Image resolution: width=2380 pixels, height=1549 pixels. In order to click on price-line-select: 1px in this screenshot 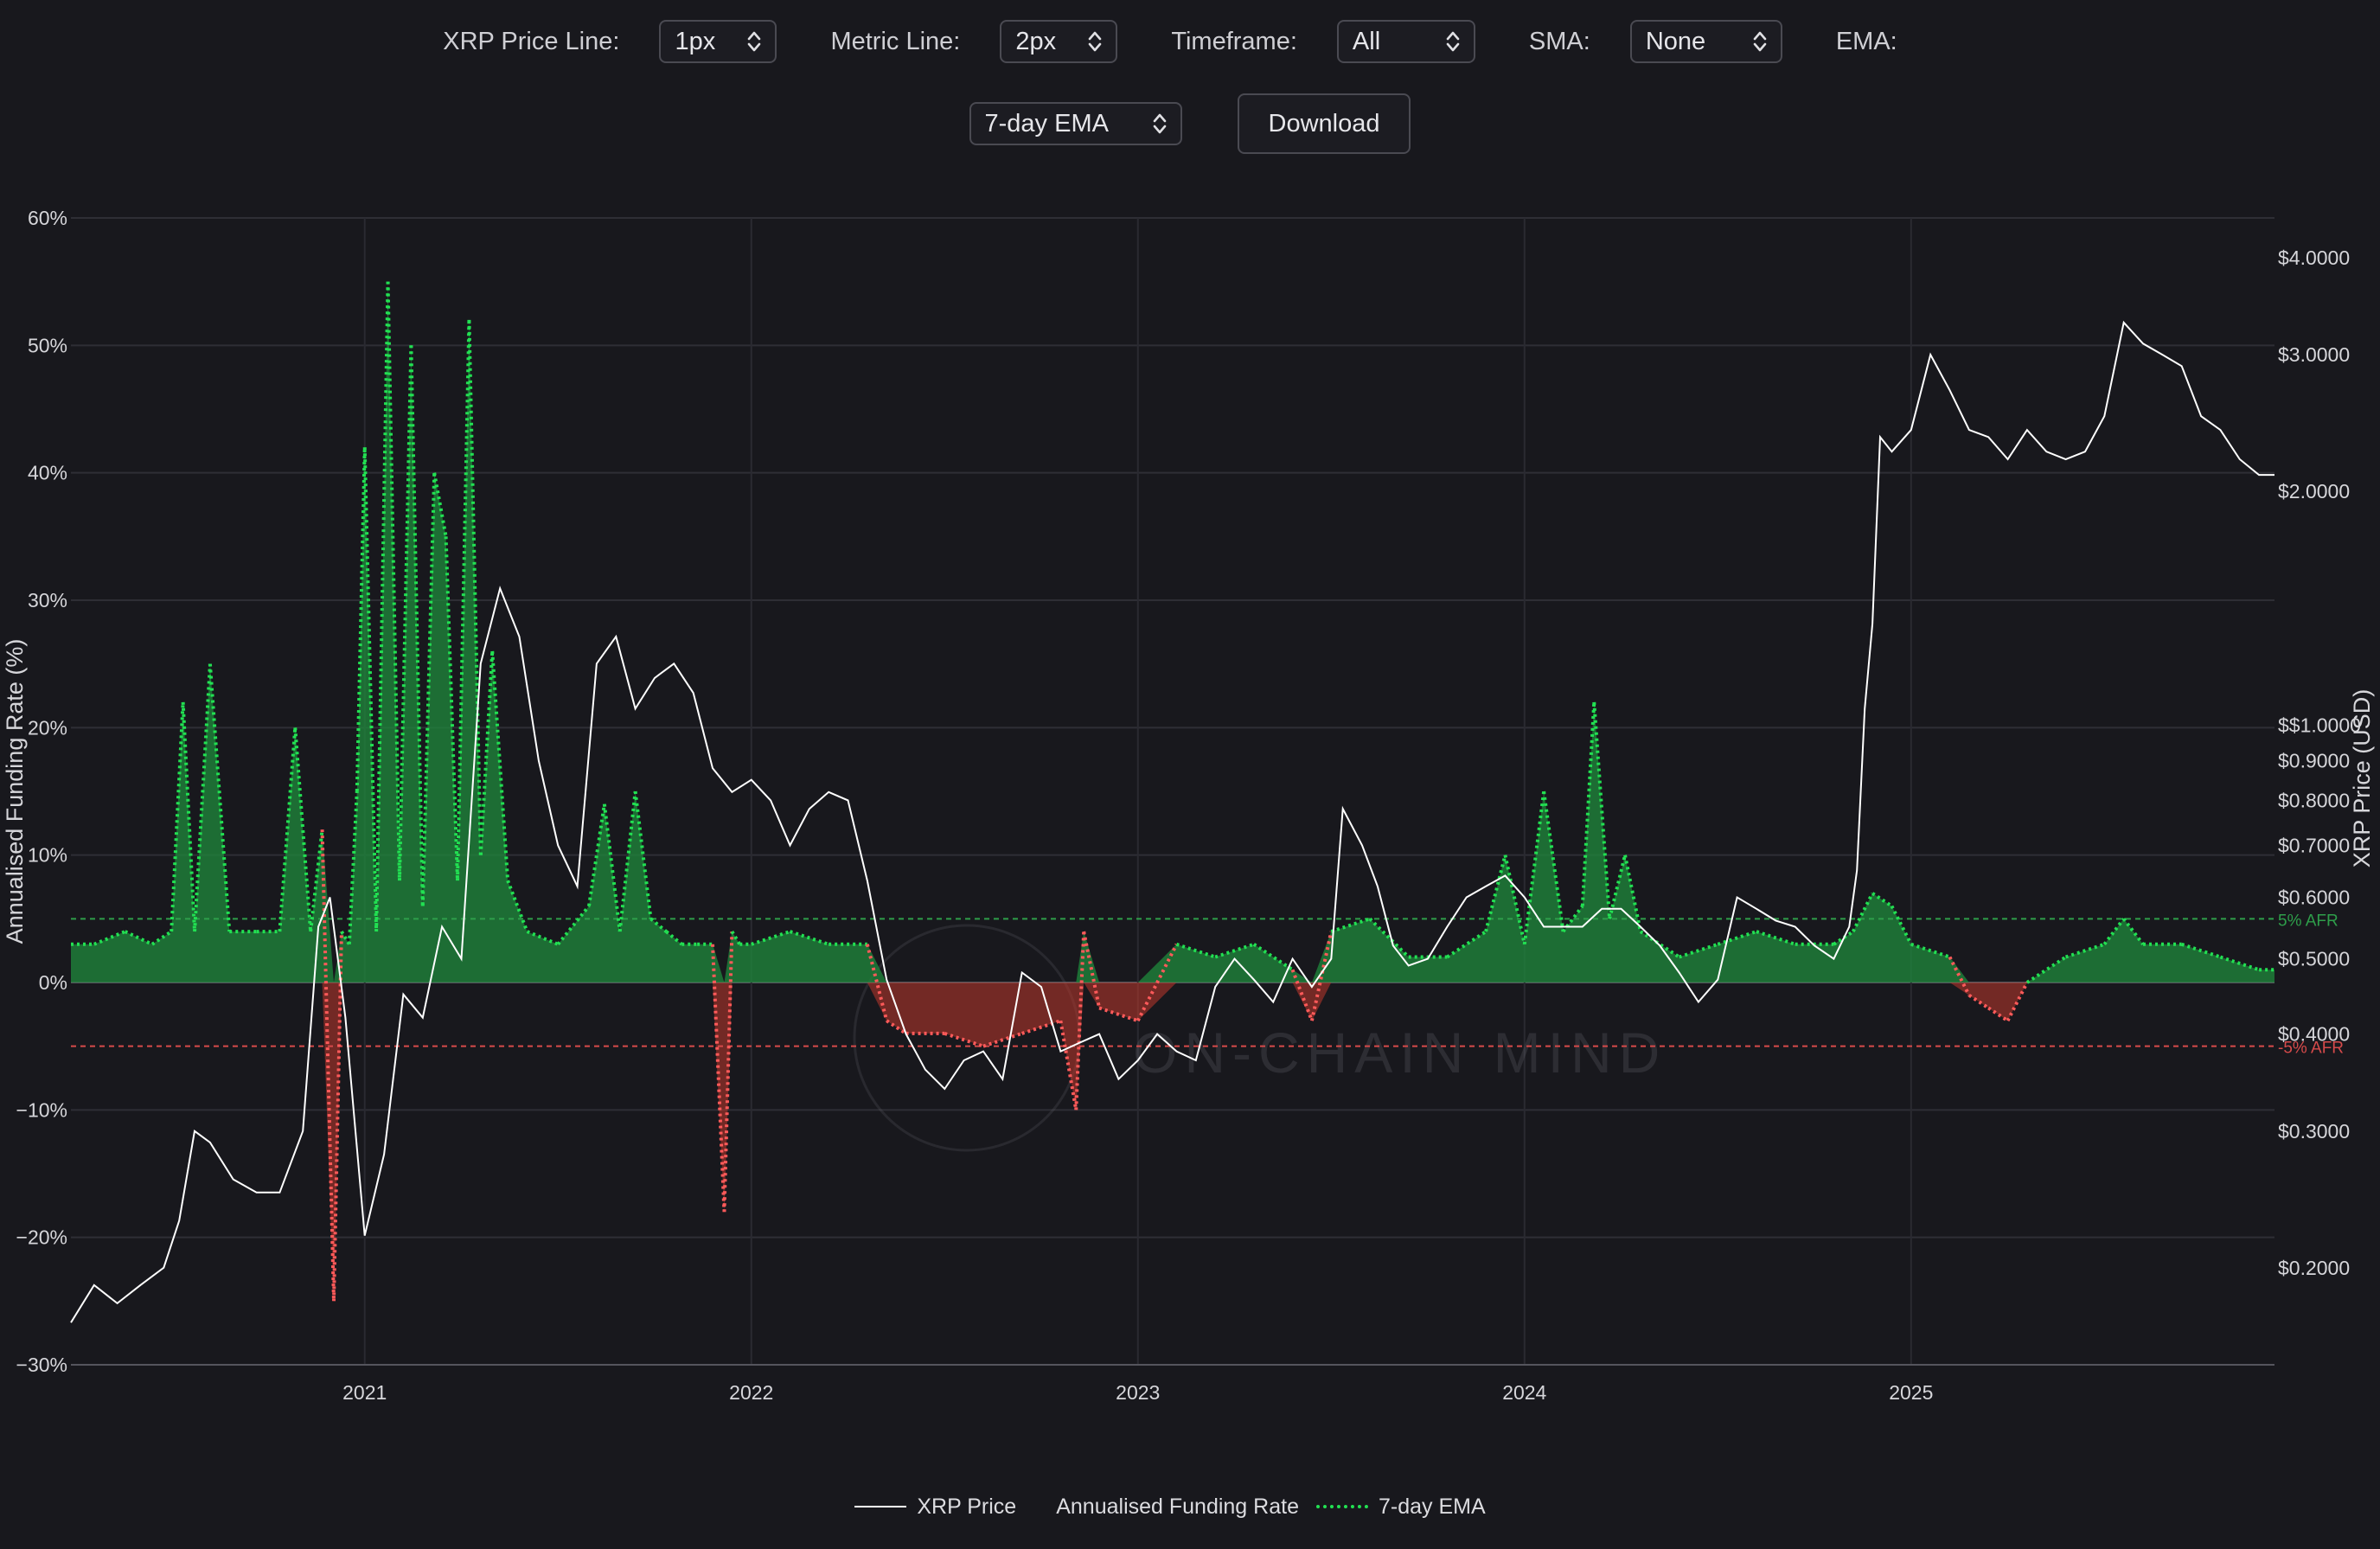, I will do `click(718, 41)`.